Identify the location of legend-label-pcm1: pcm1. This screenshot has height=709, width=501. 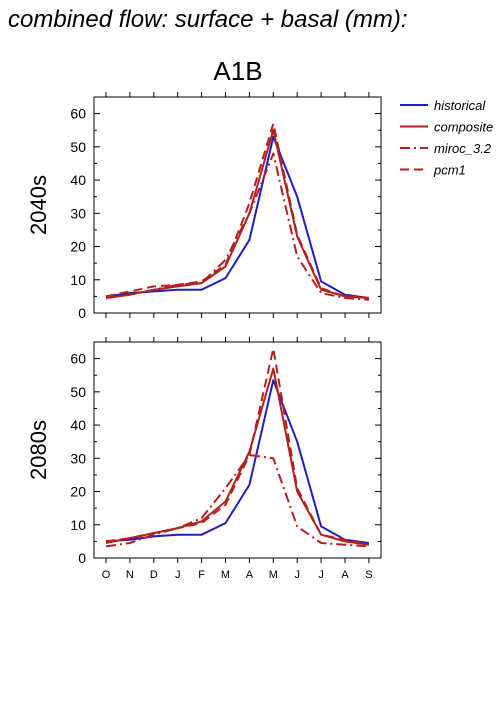
(449, 170).